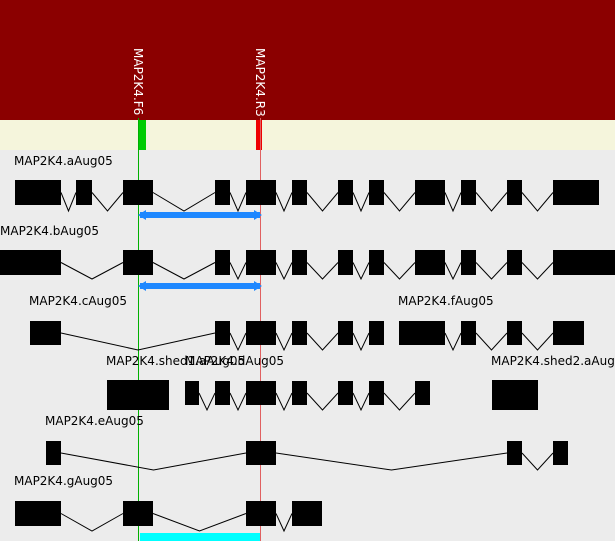 The image size is (615, 541). Describe the element at coordinates (78, 301) in the screenshot. I see `transcript-label: MAP2K4.cAug05` at that location.